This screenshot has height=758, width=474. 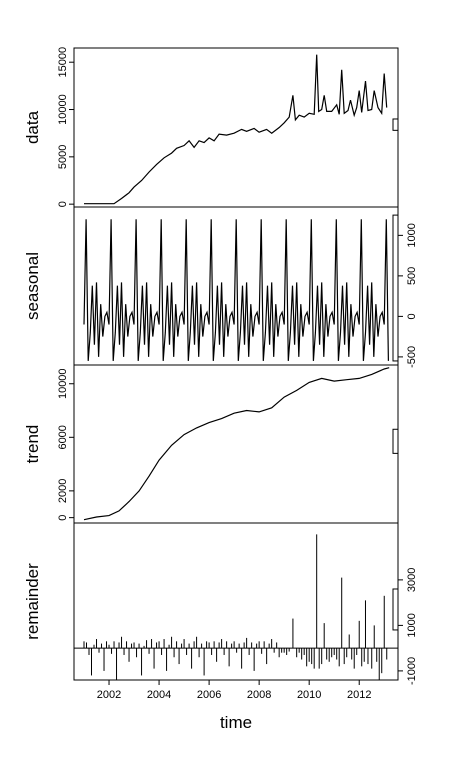 What do you see at coordinates (412, 316) in the screenshot?
I see `seasonal-y-tick-label: 0` at bounding box center [412, 316].